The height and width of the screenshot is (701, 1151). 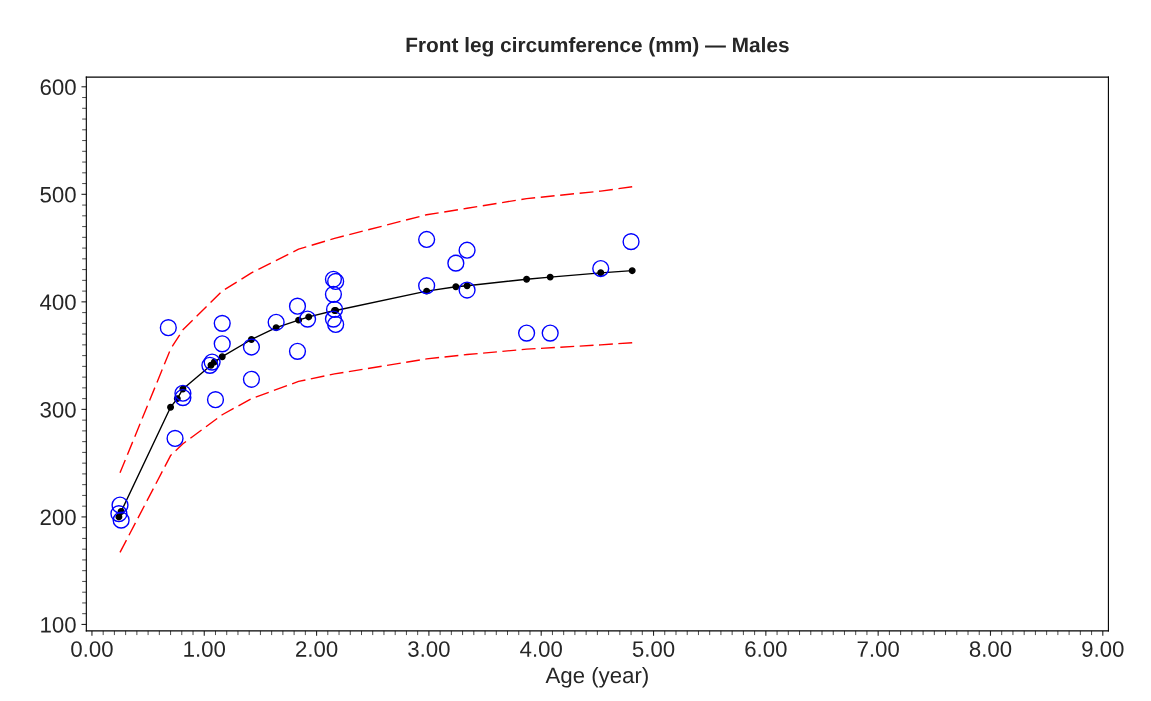 I want to click on y-tick-label: 500, so click(x=58, y=194).